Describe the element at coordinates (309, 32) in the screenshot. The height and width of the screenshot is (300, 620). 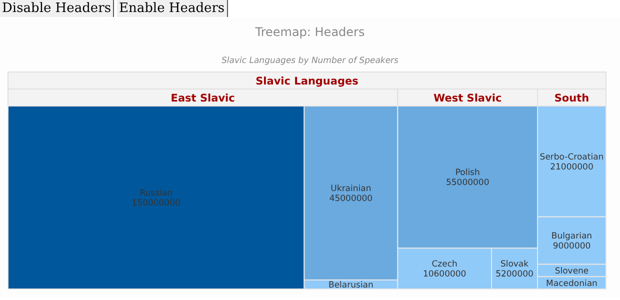
I see `text: Treemap: Headers` at that location.